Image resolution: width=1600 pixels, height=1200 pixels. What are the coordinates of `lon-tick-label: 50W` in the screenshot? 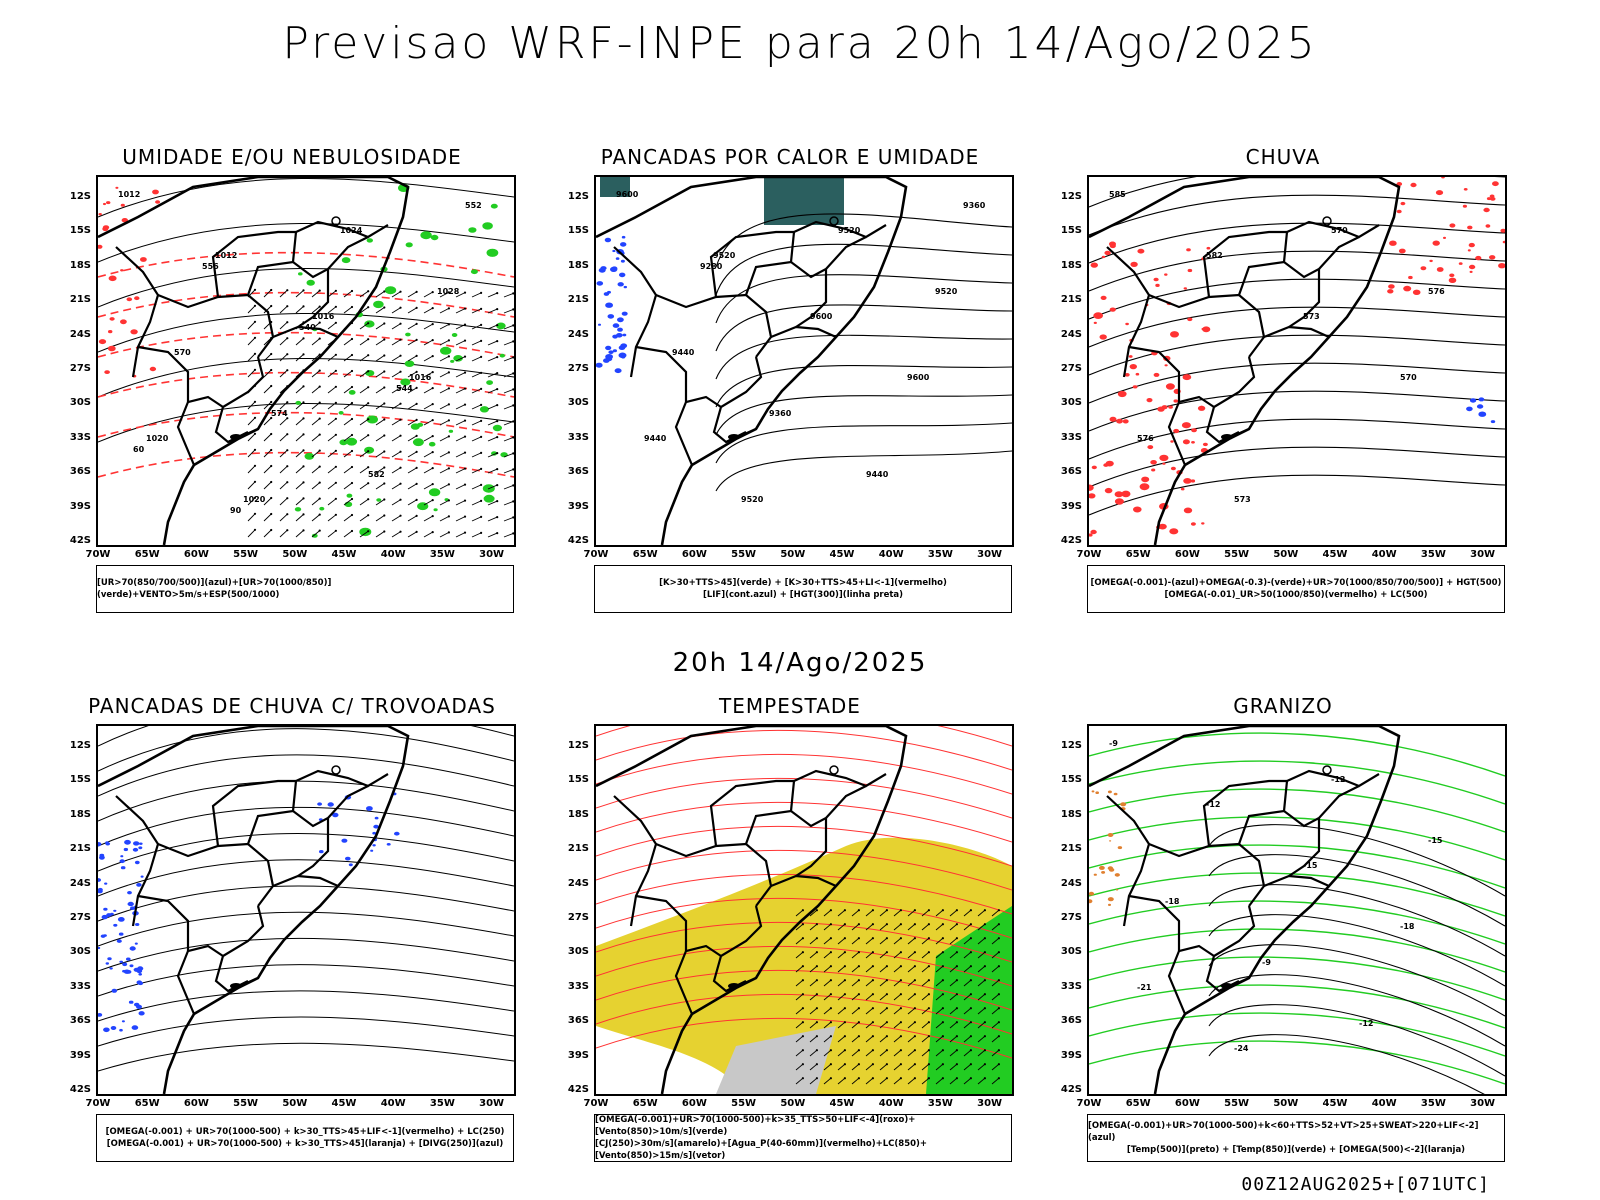 It's located at (1286, 1103).